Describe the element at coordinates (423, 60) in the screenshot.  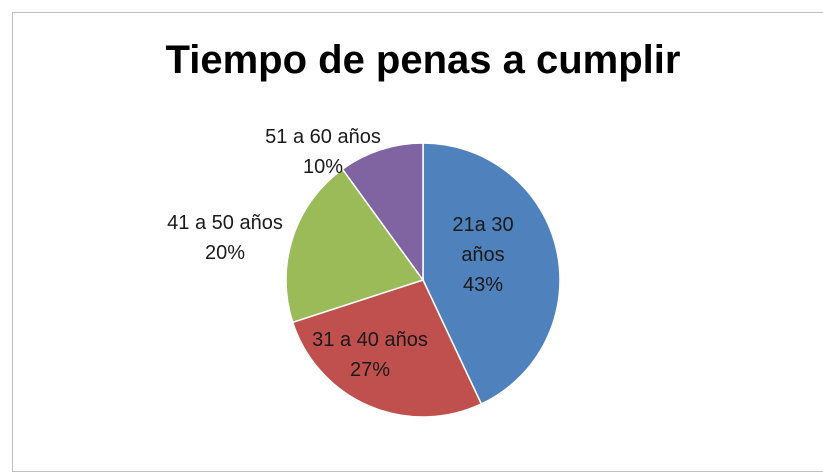
I see `chart-title: Tiempo de penas a cumplir` at that location.